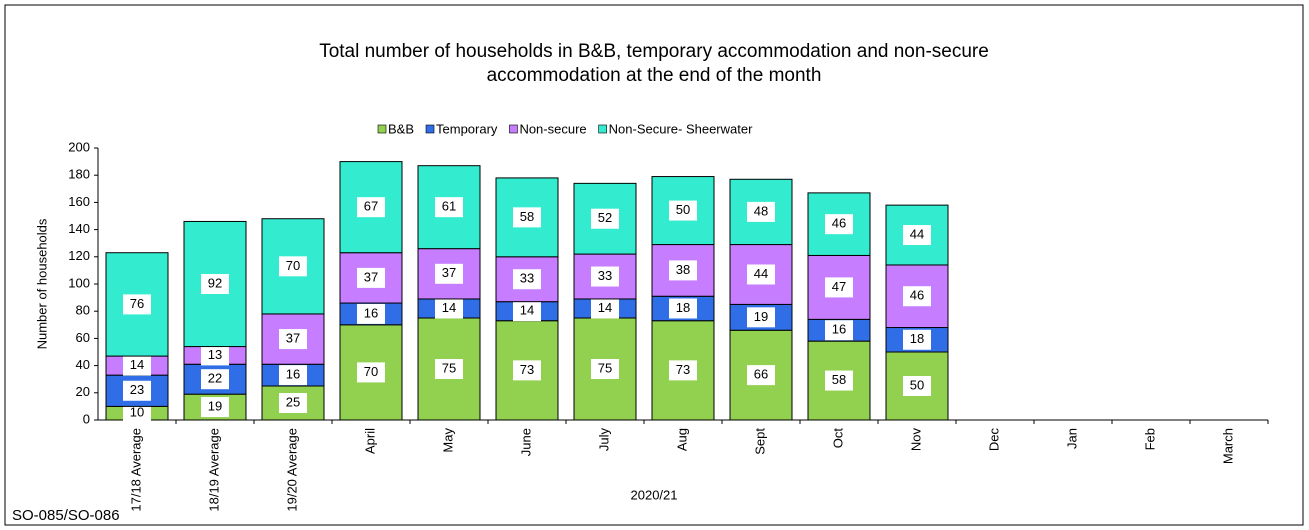 The image size is (1309, 530). Describe the element at coordinates (761, 210) in the screenshot. I see `value-label: 48` at that location.